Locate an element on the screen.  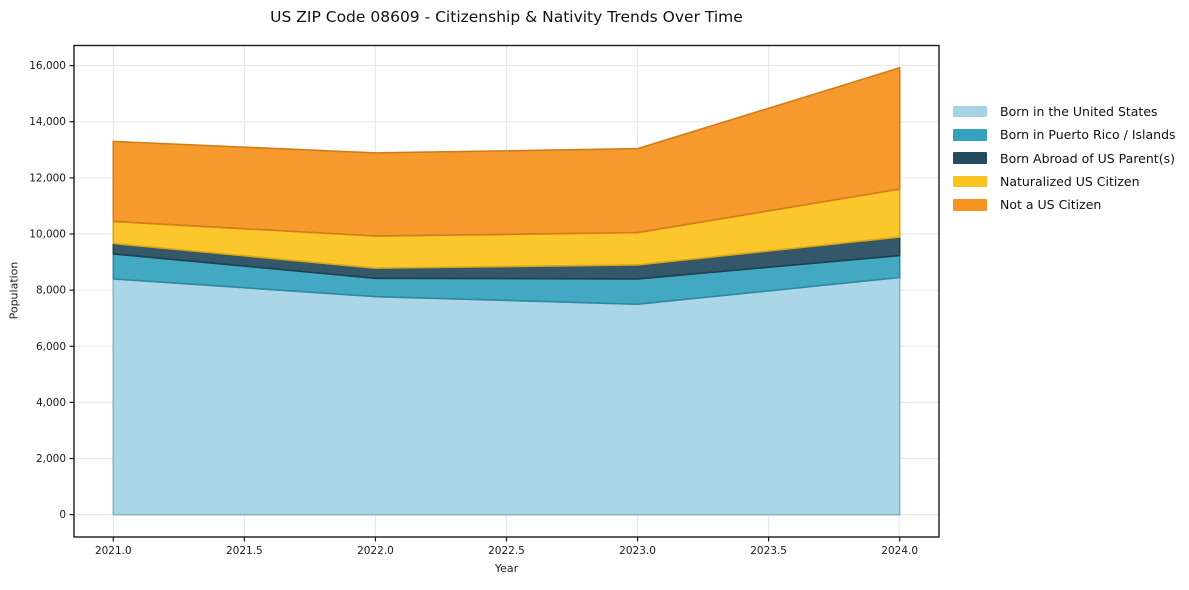
x-tick-label: 2023.5 is located at coordinates (768, 551).